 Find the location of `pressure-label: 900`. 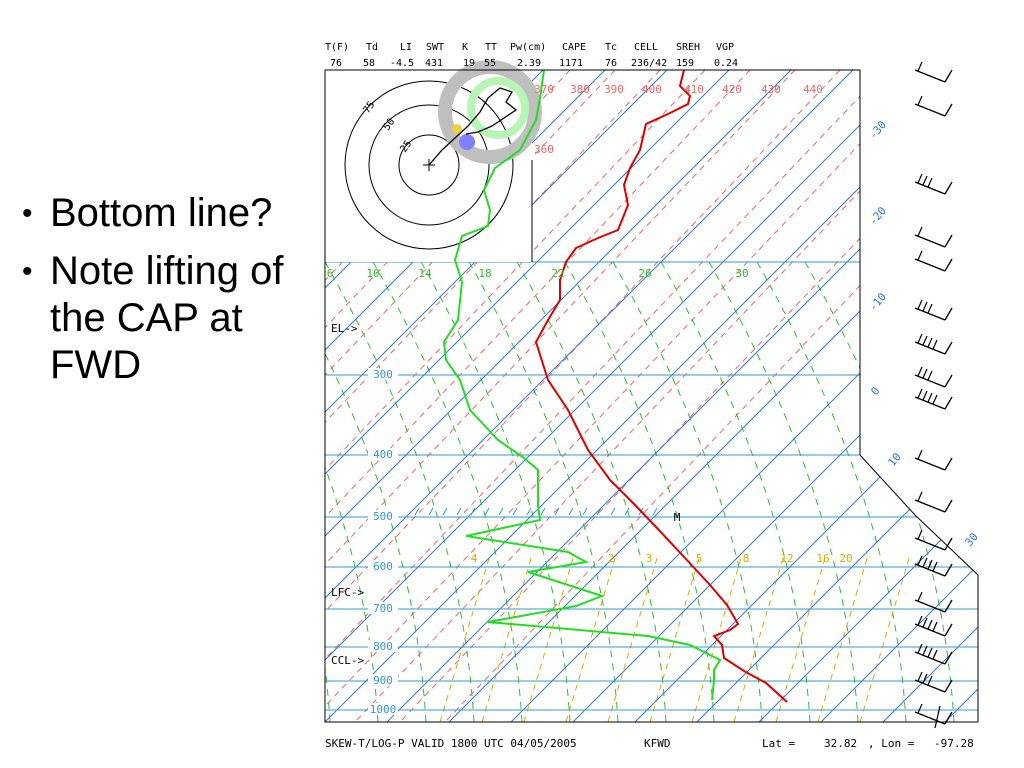

pressure-label: 900 is located at coordinates (383, 680).